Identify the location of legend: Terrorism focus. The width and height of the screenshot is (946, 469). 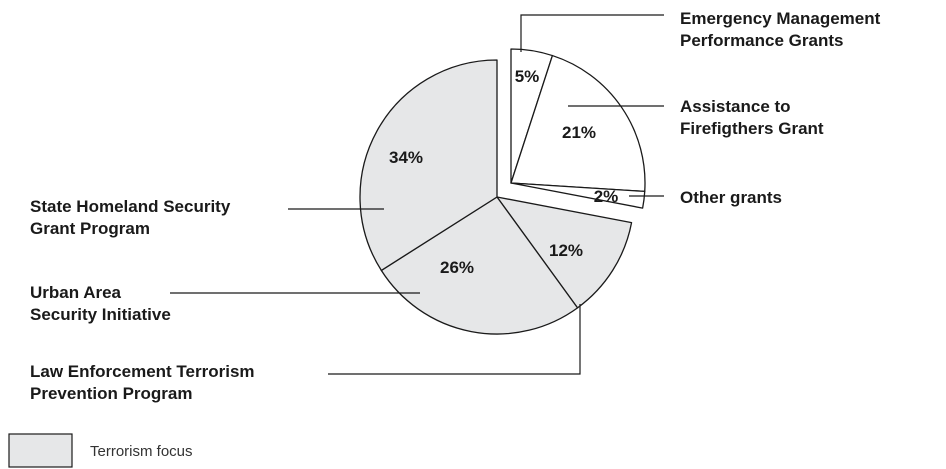
(100, 450).